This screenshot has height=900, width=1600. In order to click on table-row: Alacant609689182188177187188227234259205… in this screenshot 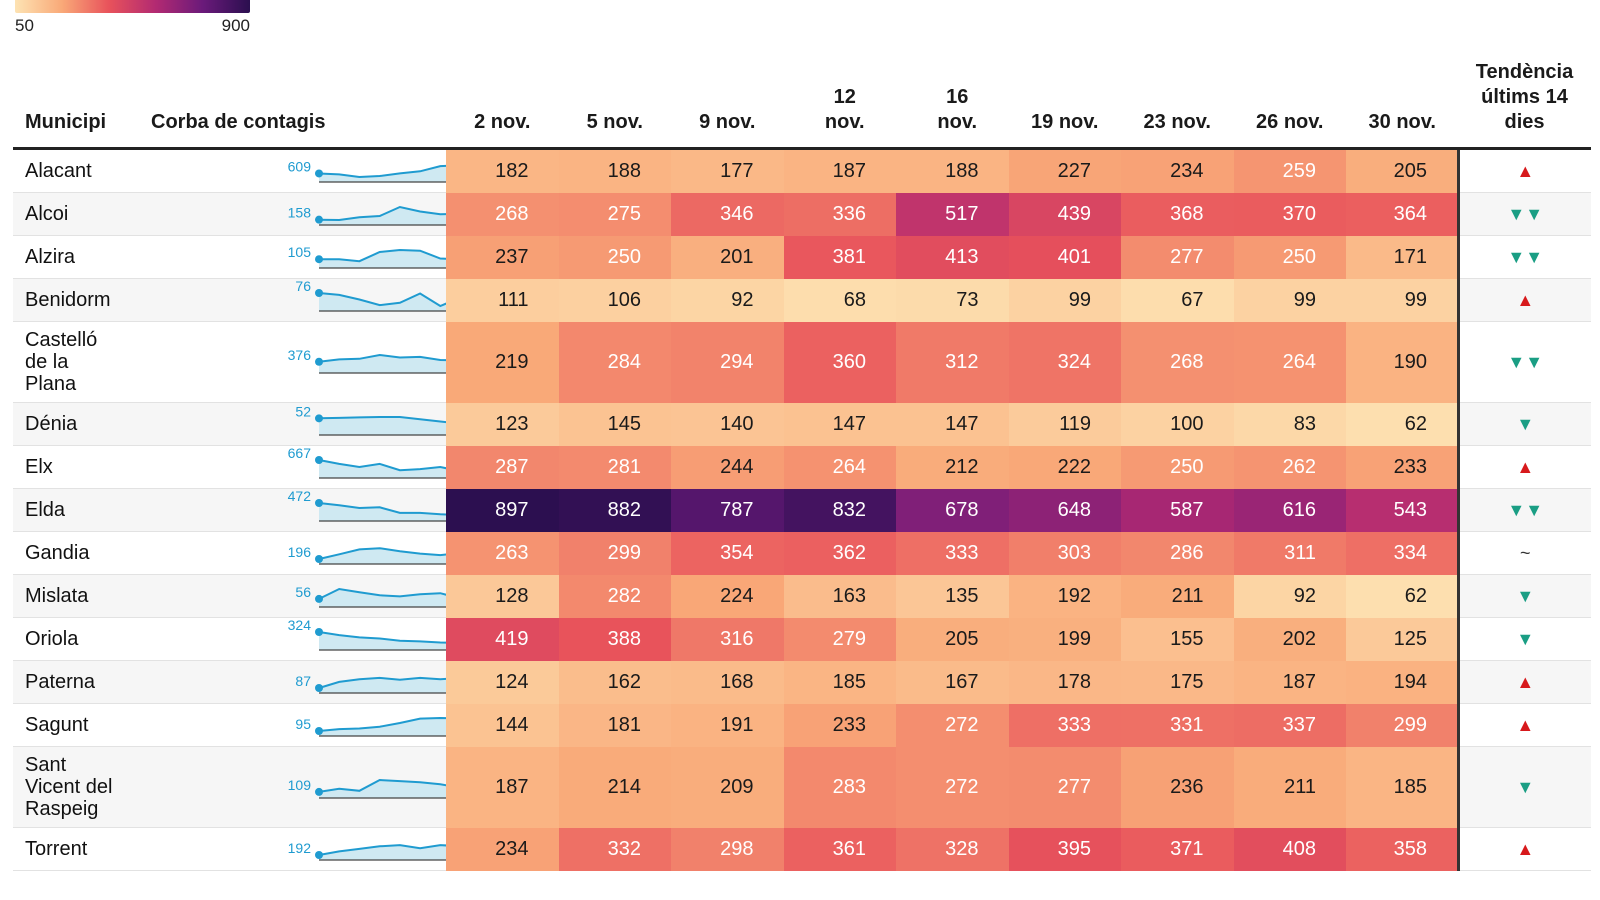, I will do `click(802, 170)`.